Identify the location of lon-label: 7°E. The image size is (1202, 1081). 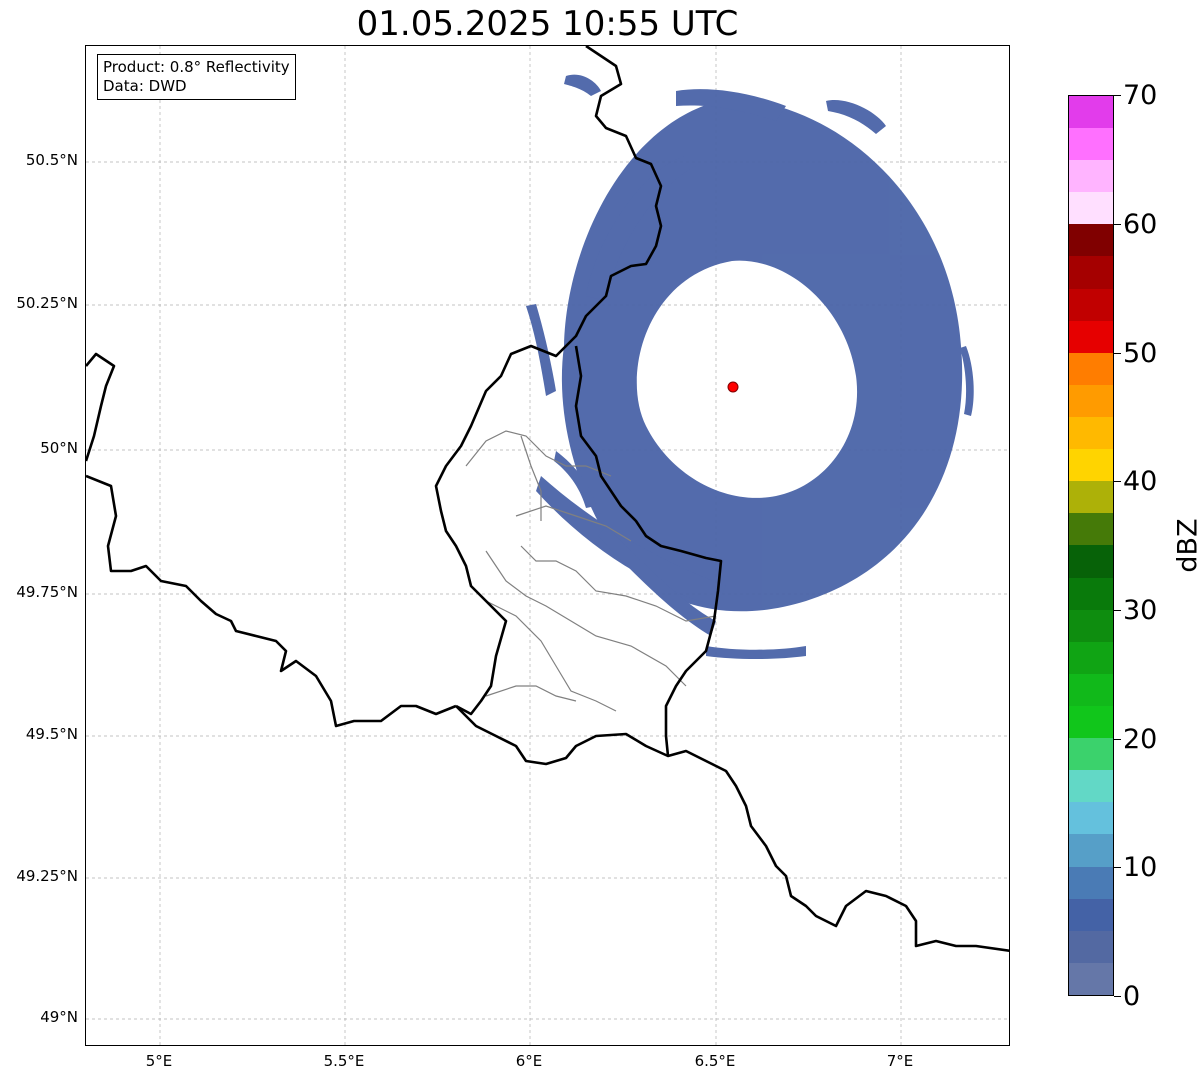
(900, 1061).